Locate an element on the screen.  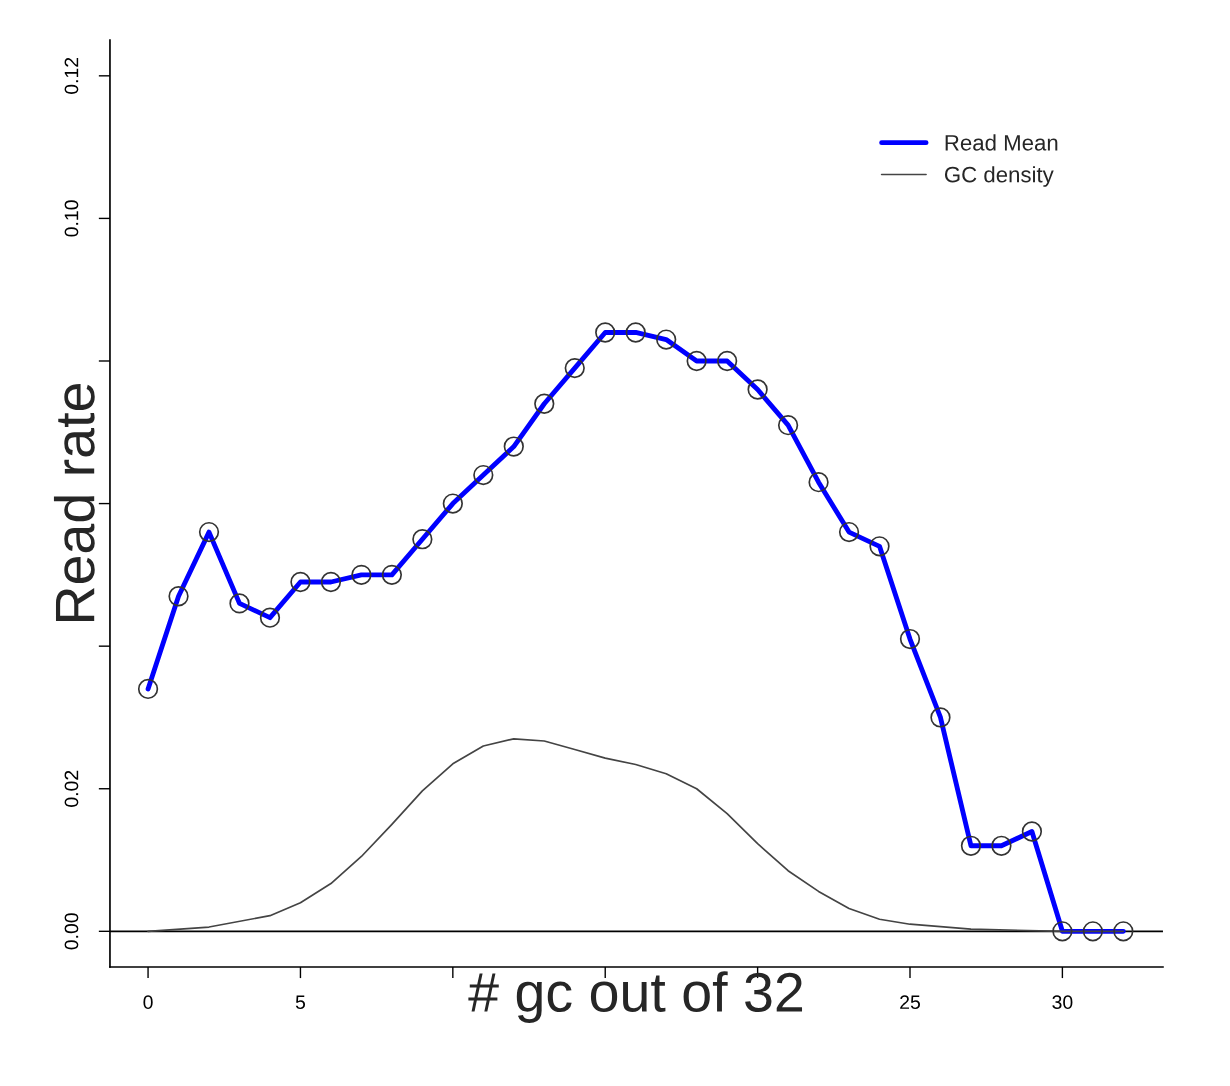
y-axis-title: Read rate is located at coordinates (74, 502).